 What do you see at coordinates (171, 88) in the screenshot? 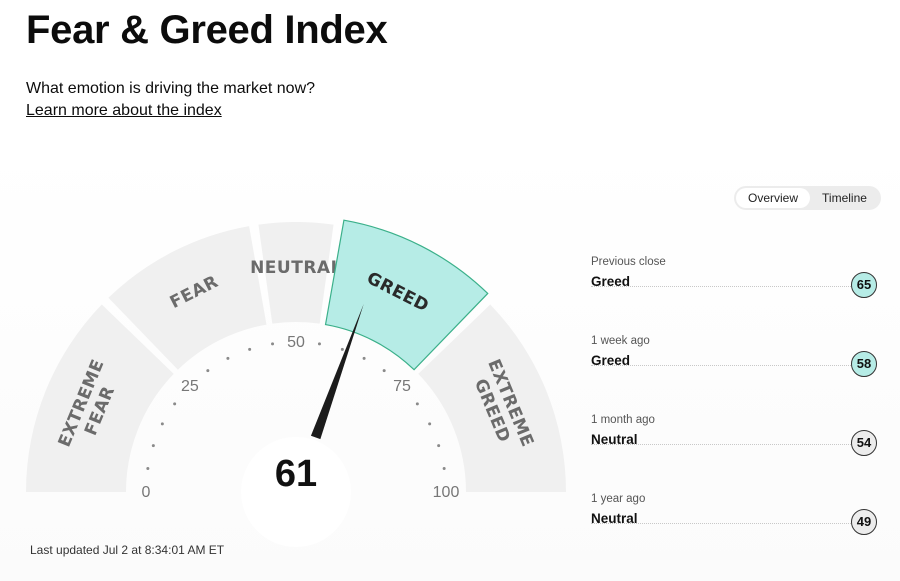
I see `page-subtitle: What emotion is driving the market now?` at bounding box center [171, 88].